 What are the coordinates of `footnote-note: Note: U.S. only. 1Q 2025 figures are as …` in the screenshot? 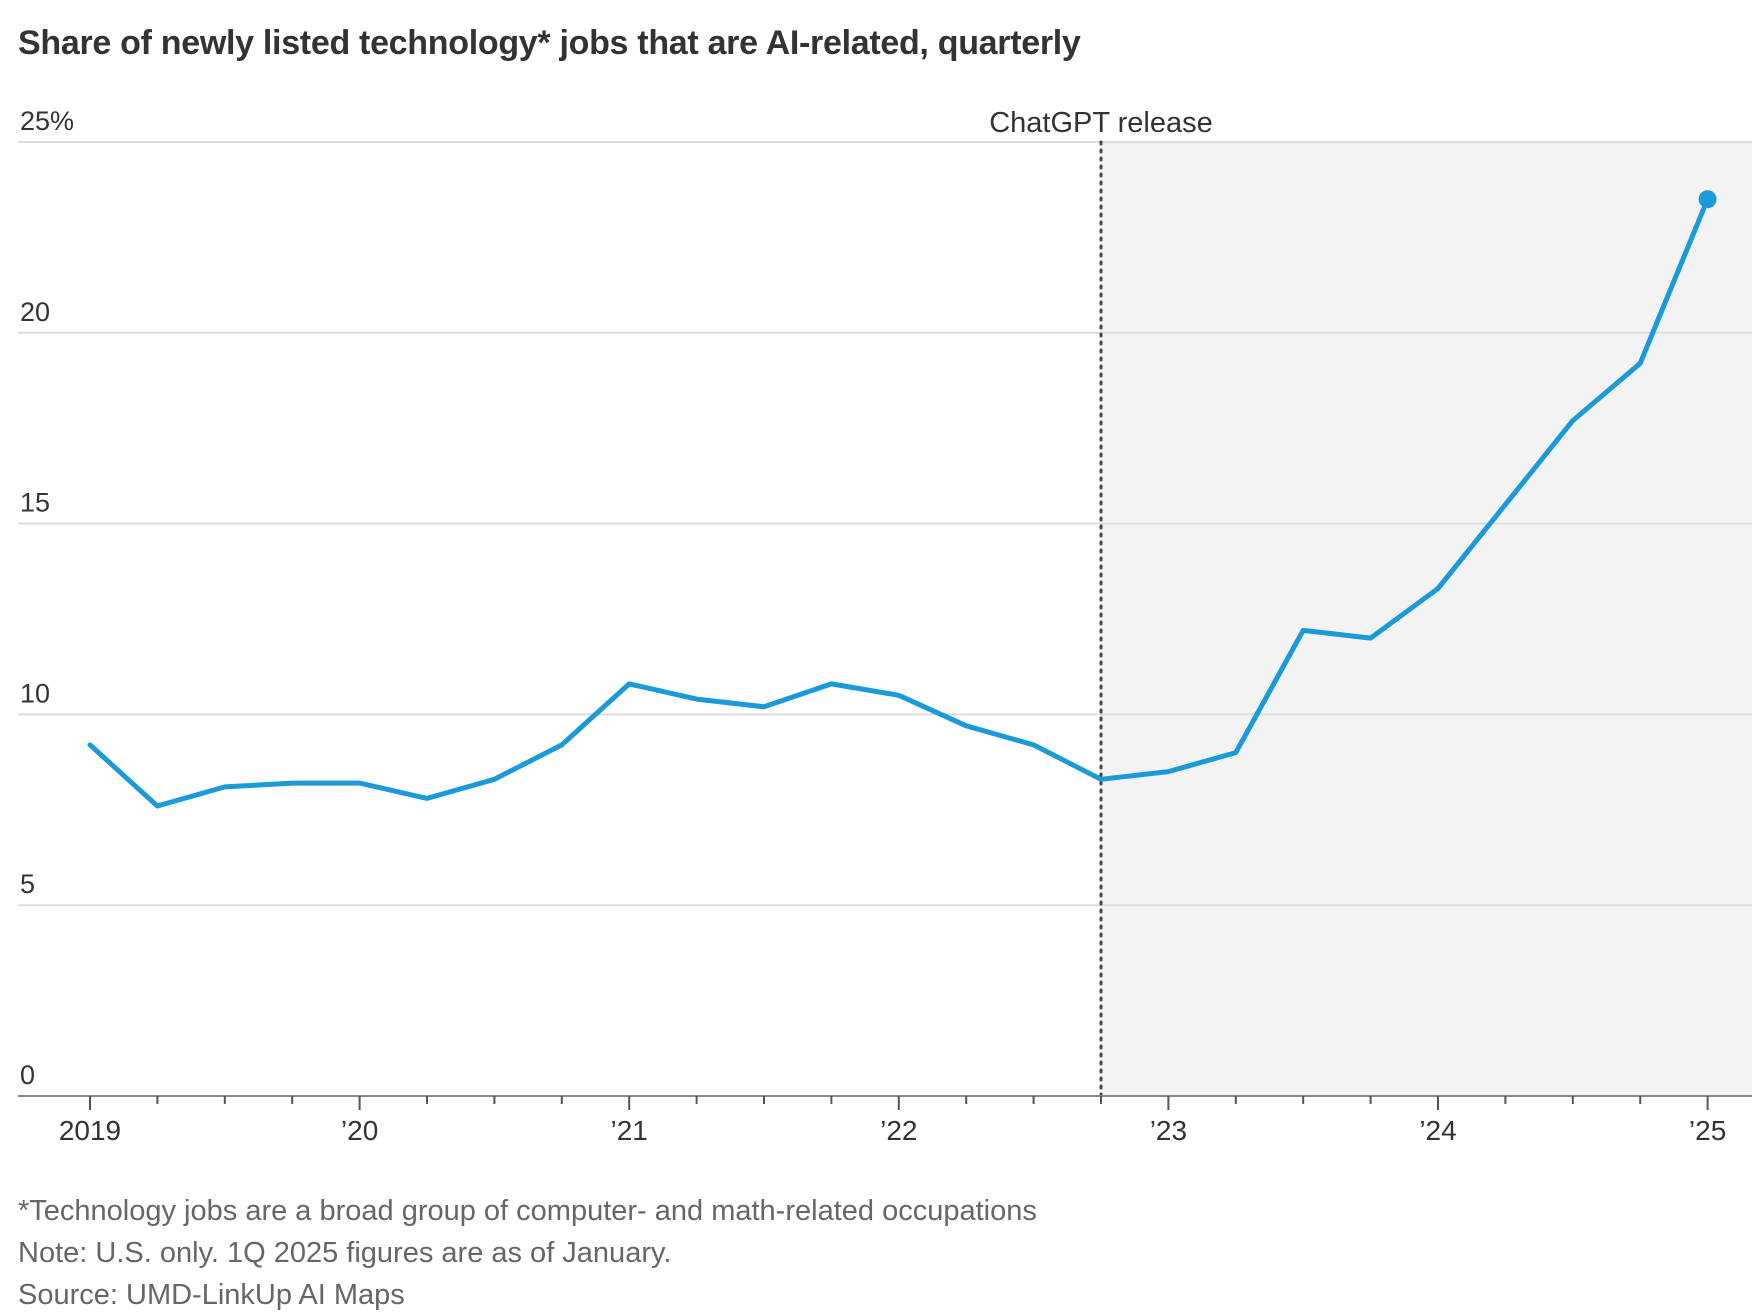 It's located at (345, 1253).